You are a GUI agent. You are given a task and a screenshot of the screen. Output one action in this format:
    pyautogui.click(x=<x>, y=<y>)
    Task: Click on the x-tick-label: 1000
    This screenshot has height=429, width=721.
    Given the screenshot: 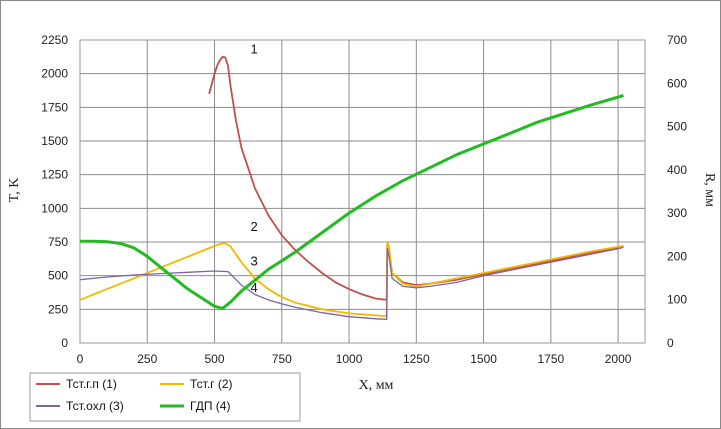 What is the action you would take?
    pyautogui.click(x=349, y=359)
    